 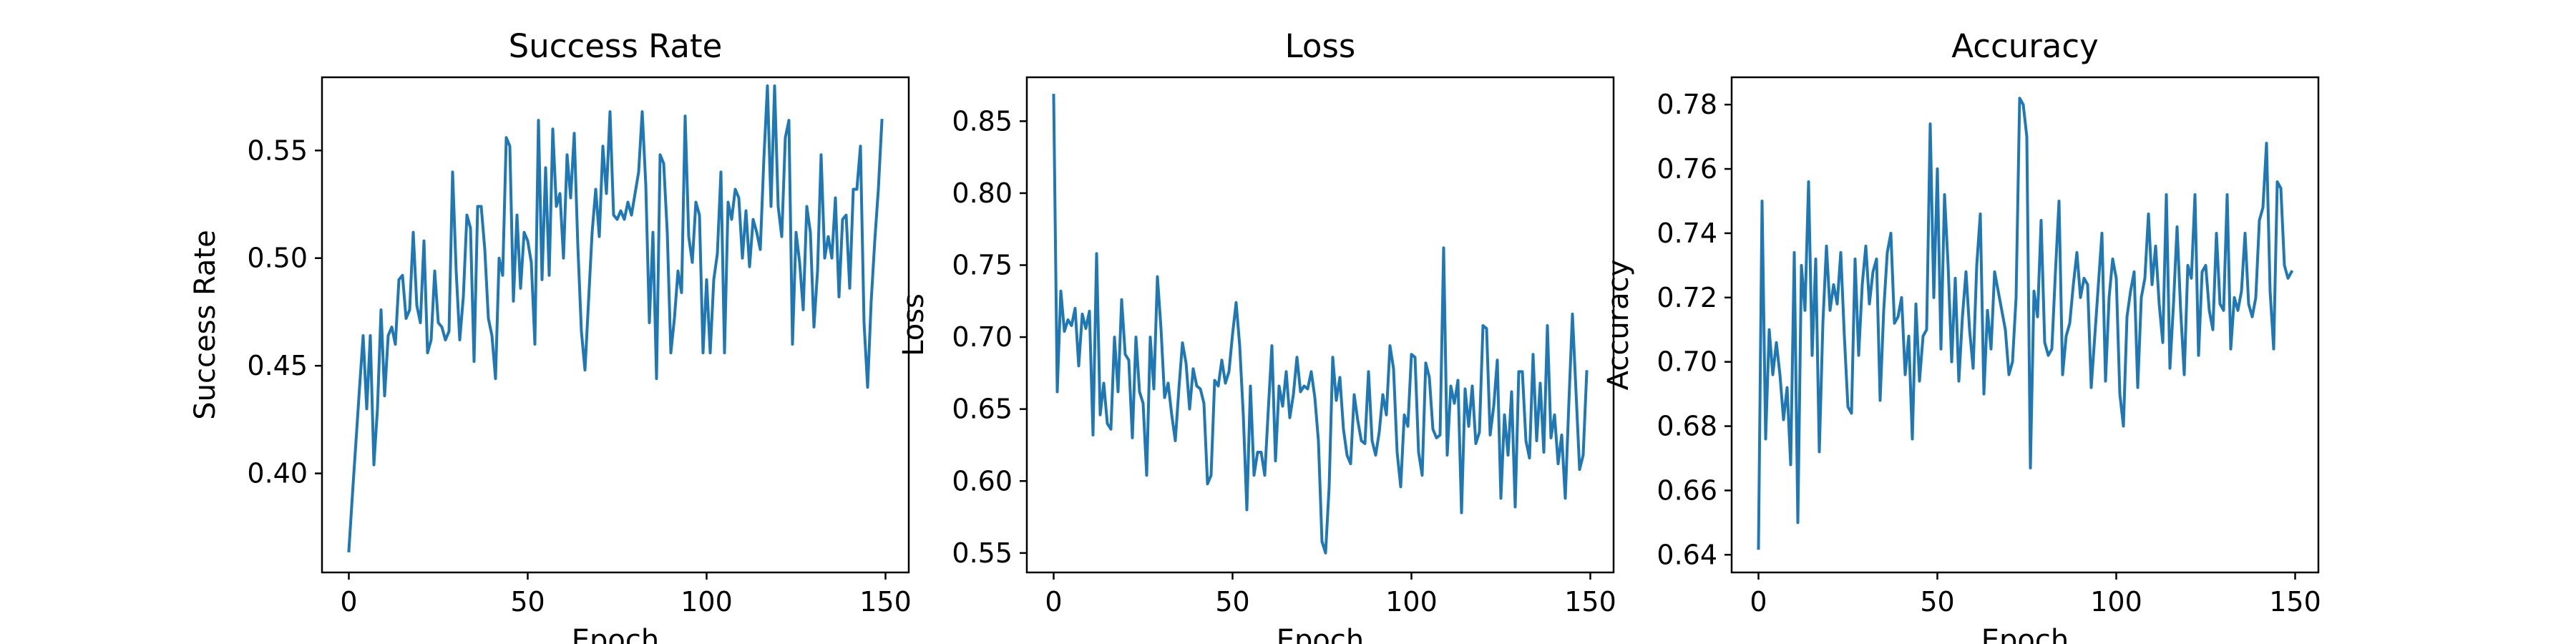 What do you see at coordinates (982, 265) in the screenshot?
I see `loss-y-tick-label: 0.75` at bounding box center [982, 265].